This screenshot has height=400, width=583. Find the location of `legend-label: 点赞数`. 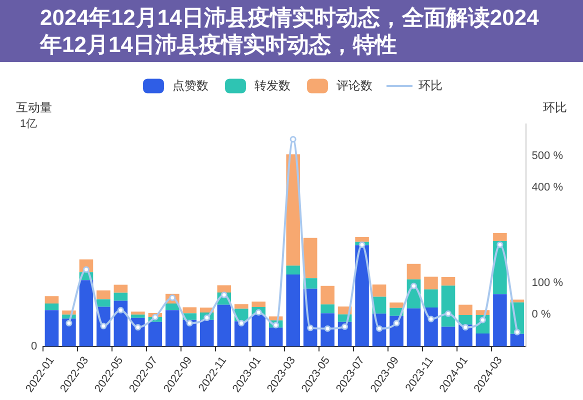

legend-label: 点赞数 is located at coordinates (190, 85).